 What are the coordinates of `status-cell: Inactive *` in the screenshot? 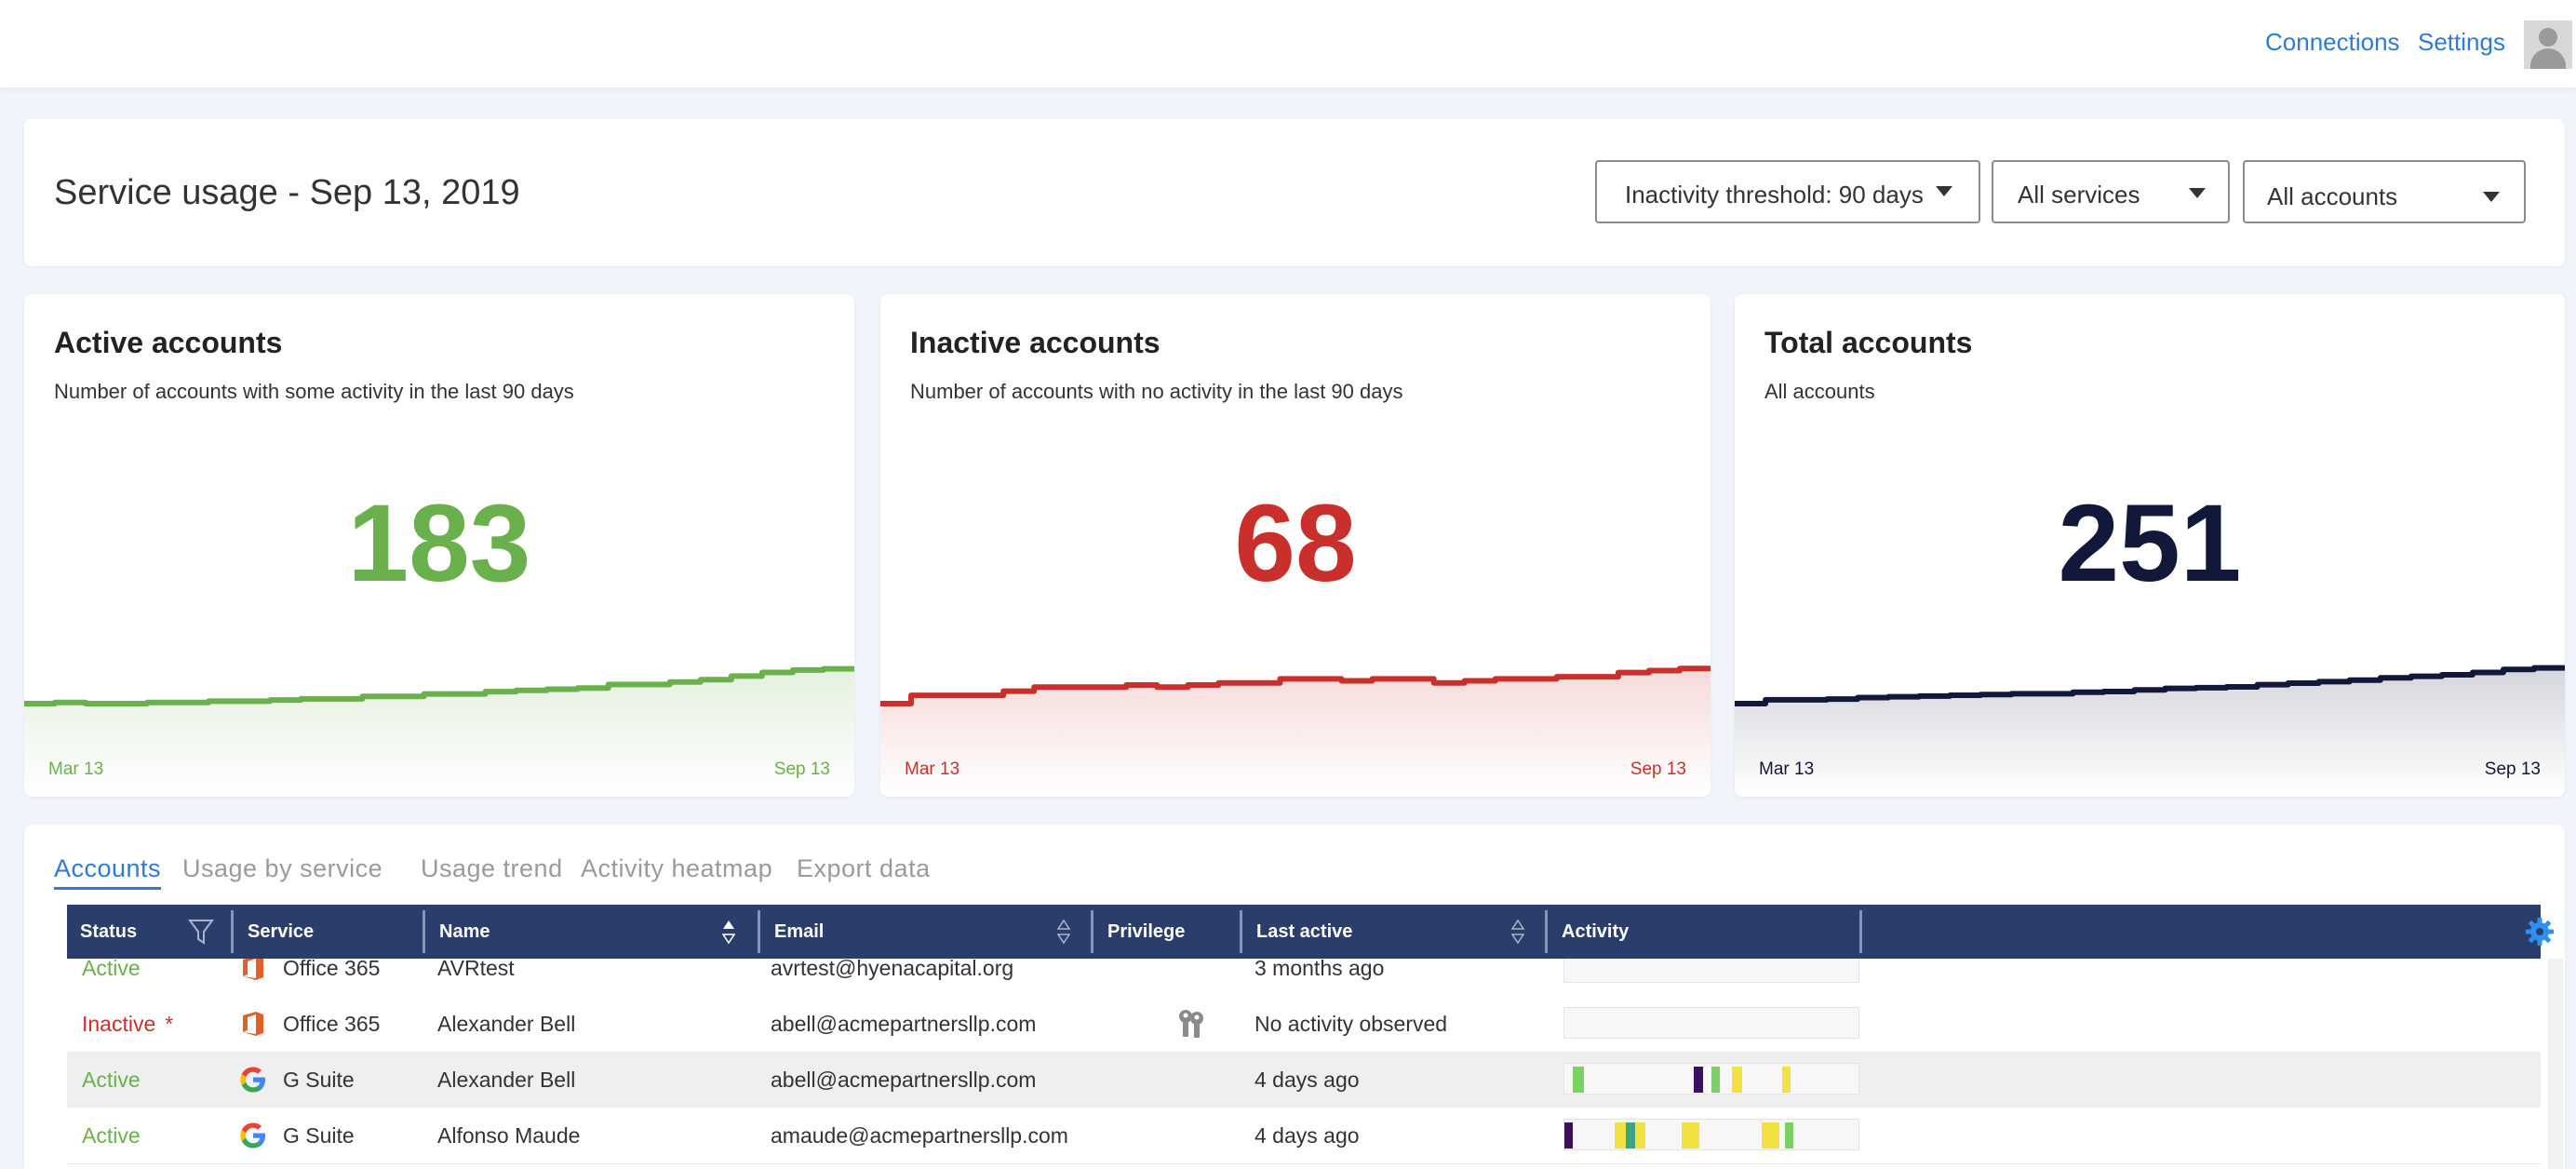 It's located at (127, 1024).